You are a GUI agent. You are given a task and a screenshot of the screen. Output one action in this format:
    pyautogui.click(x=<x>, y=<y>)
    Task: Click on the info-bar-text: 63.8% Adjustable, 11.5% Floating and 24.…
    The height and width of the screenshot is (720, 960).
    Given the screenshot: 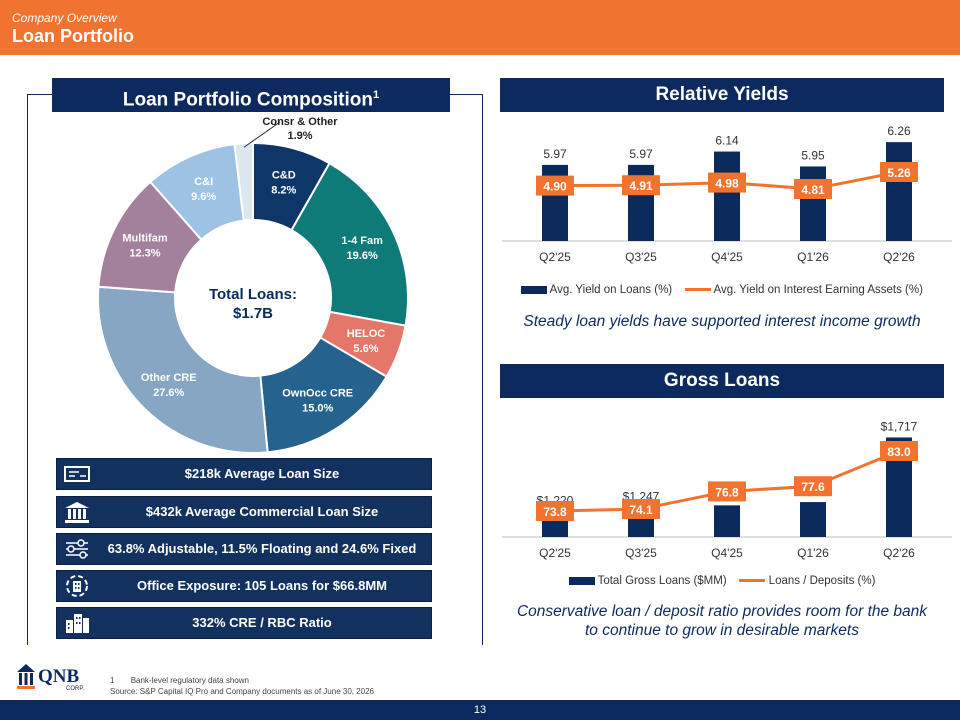 What is the action you would take?
    pyautogui.click(x=262, y=548)
    